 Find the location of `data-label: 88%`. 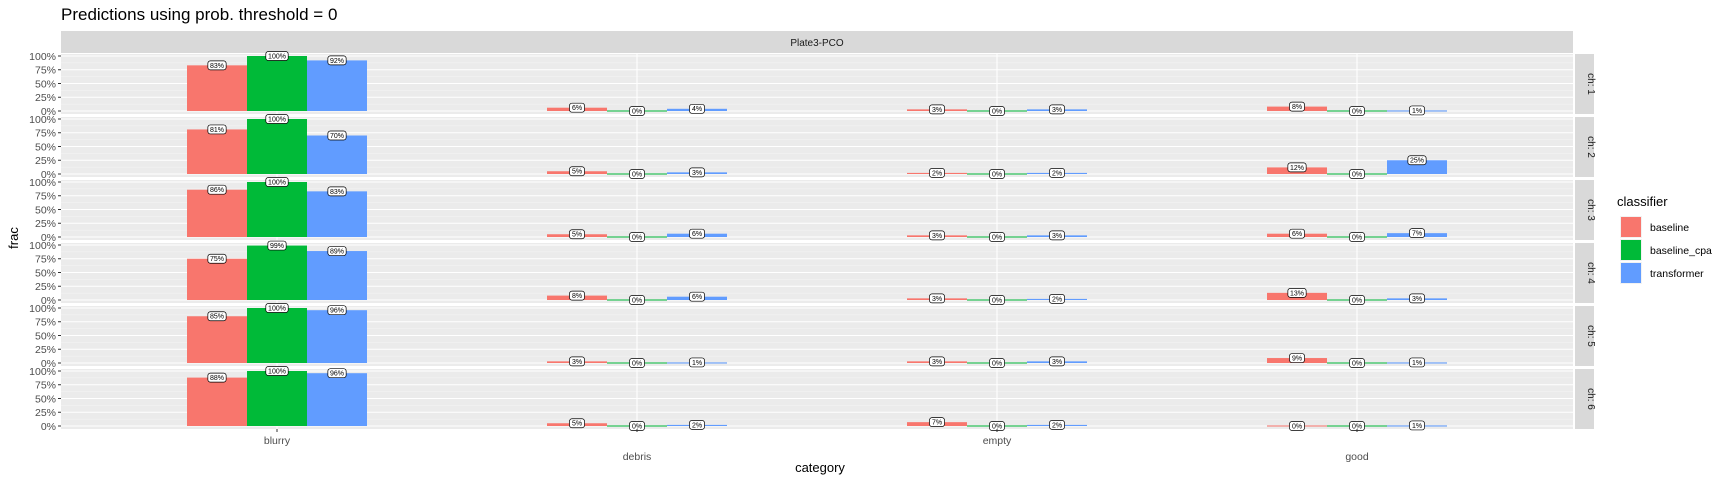

data-label: 88% is located at coordinates (217, 378).